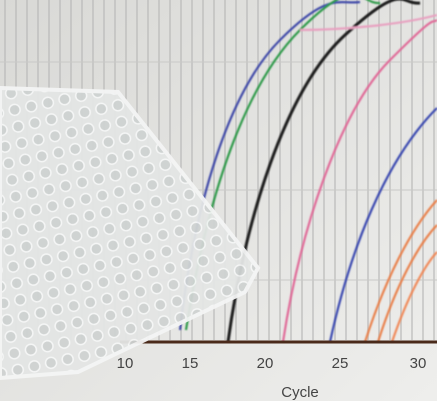  I want to click on x-tick-label: 10, so click(125, 363).